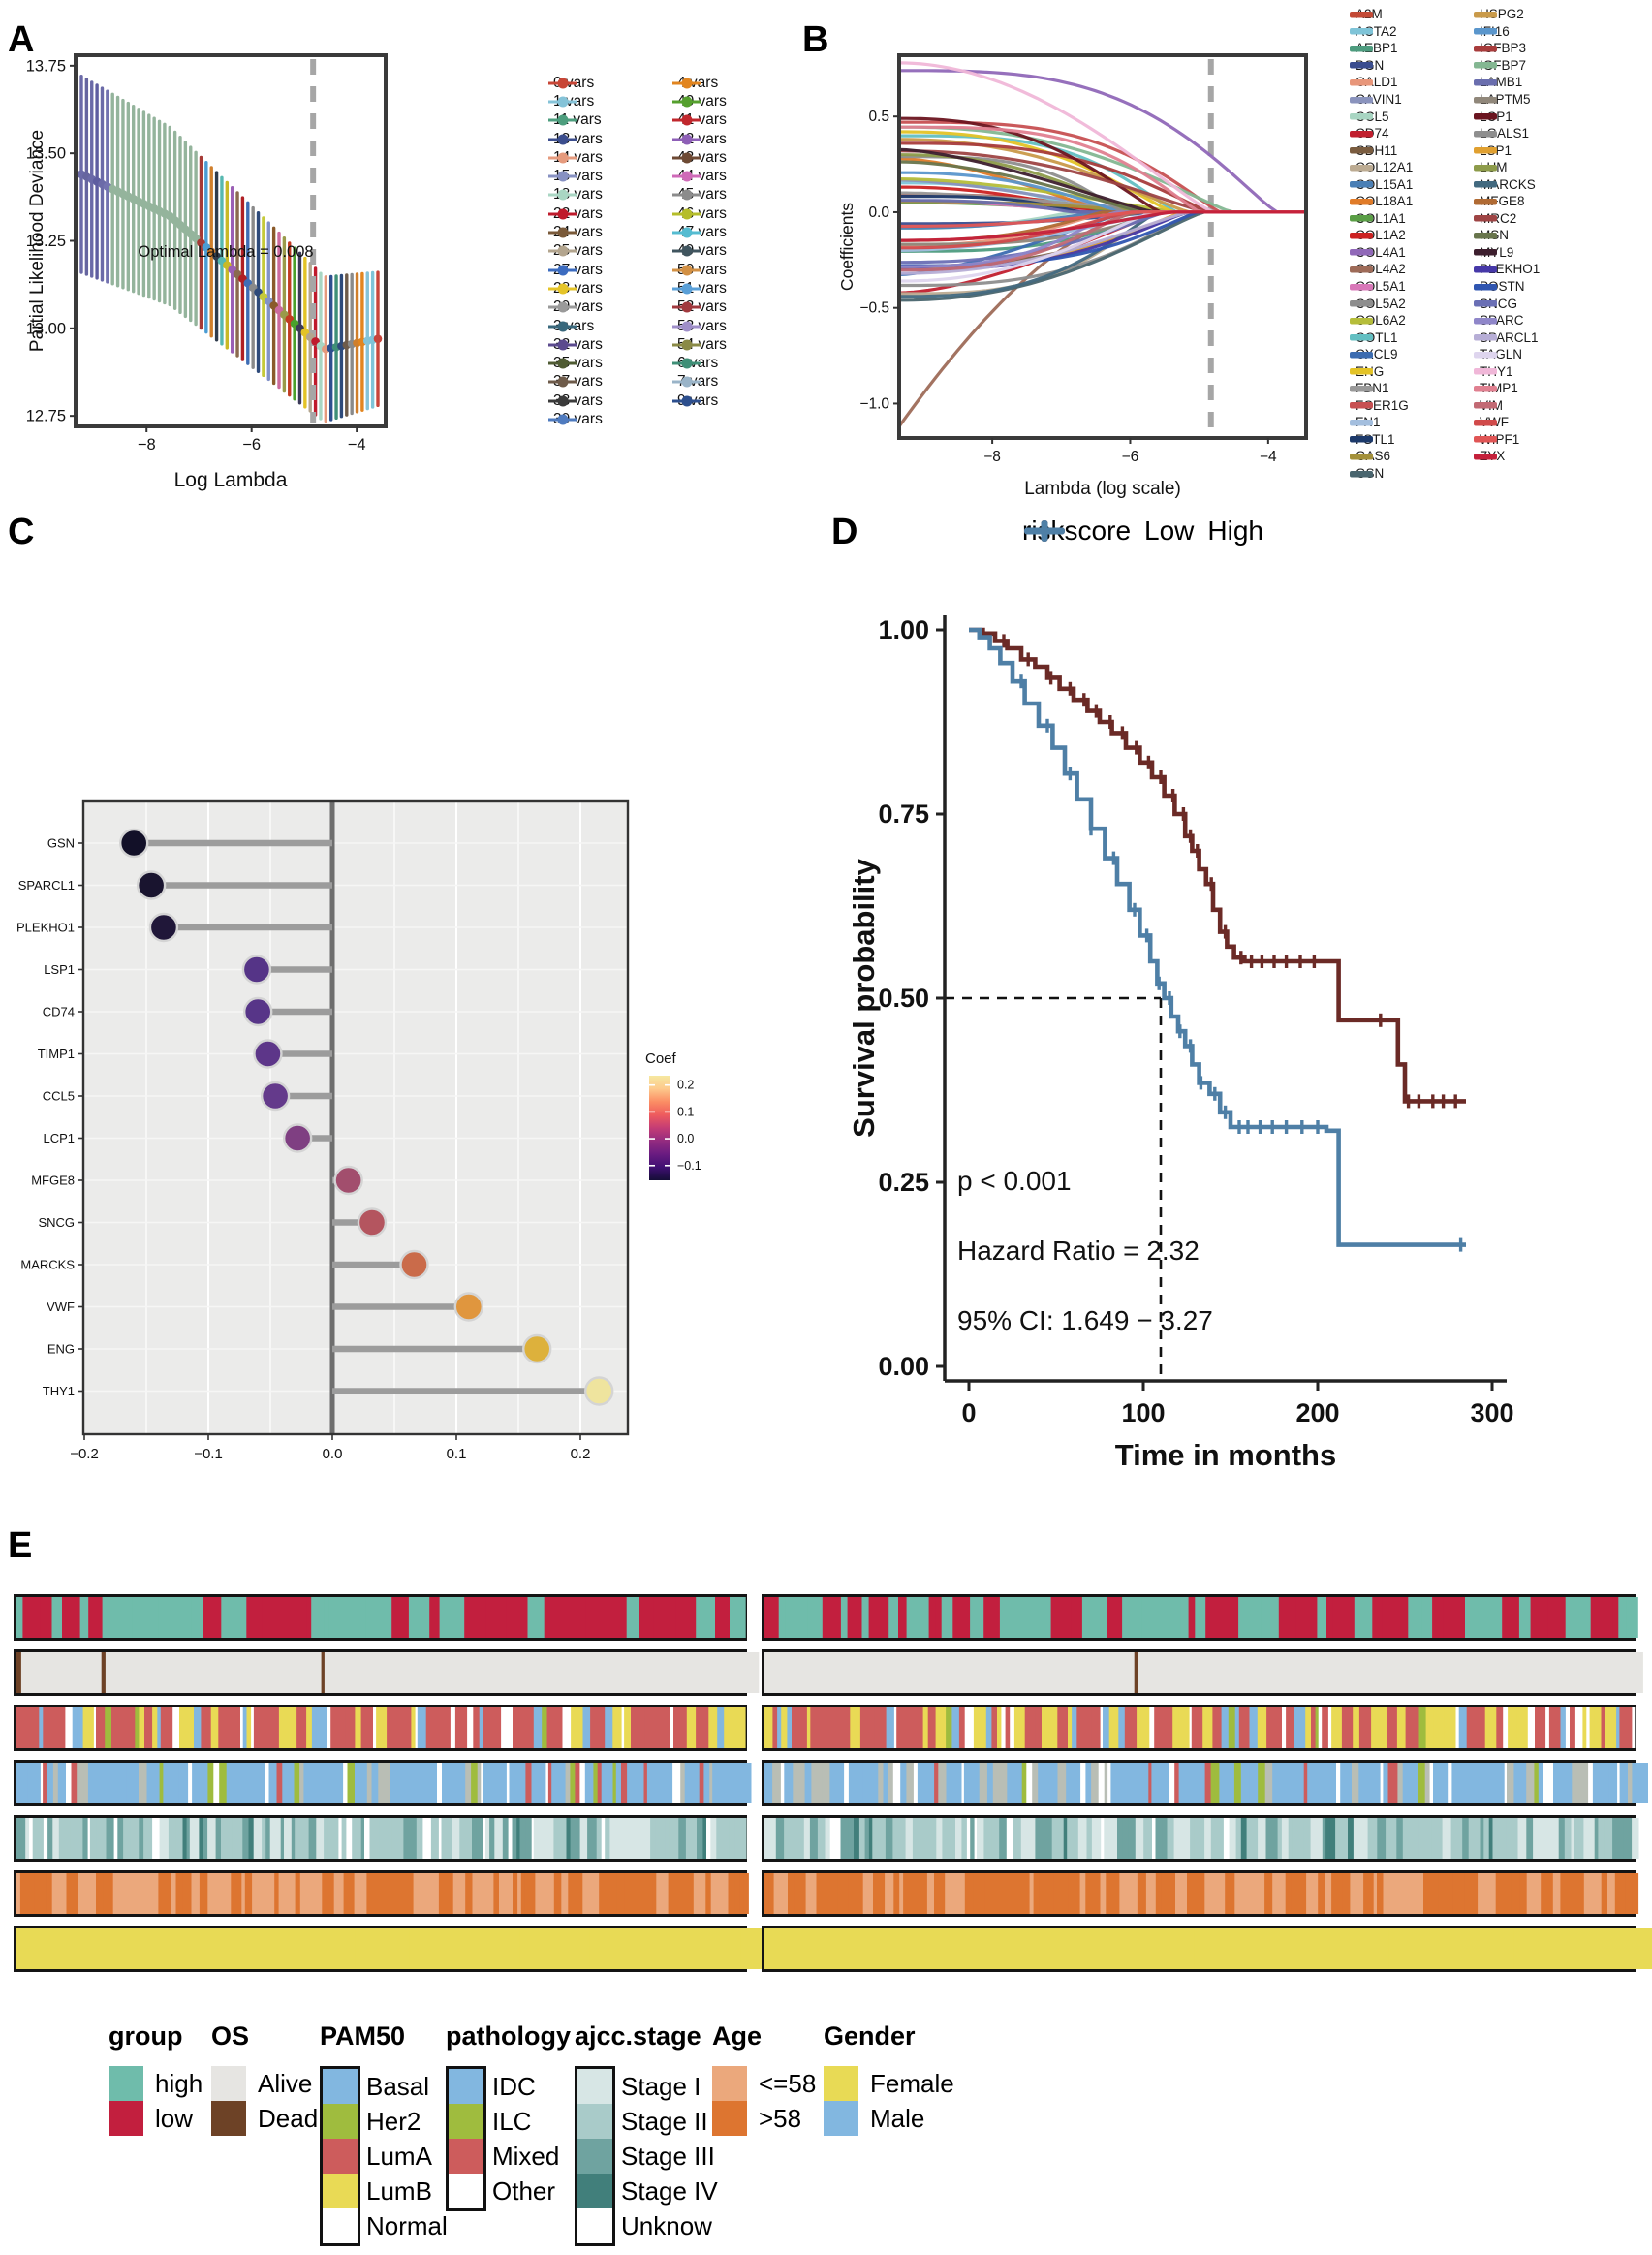  What do you see at coordinates (1381, 235) in the screenshot?
I see `gene-legend-label: COL1A2` at bounding box center [1381, 235].